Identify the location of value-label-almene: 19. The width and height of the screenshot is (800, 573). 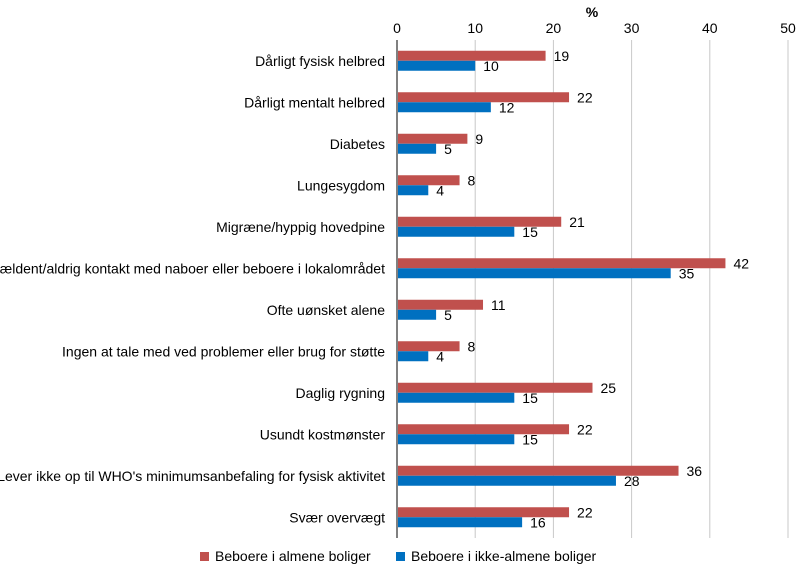
(562, 56).